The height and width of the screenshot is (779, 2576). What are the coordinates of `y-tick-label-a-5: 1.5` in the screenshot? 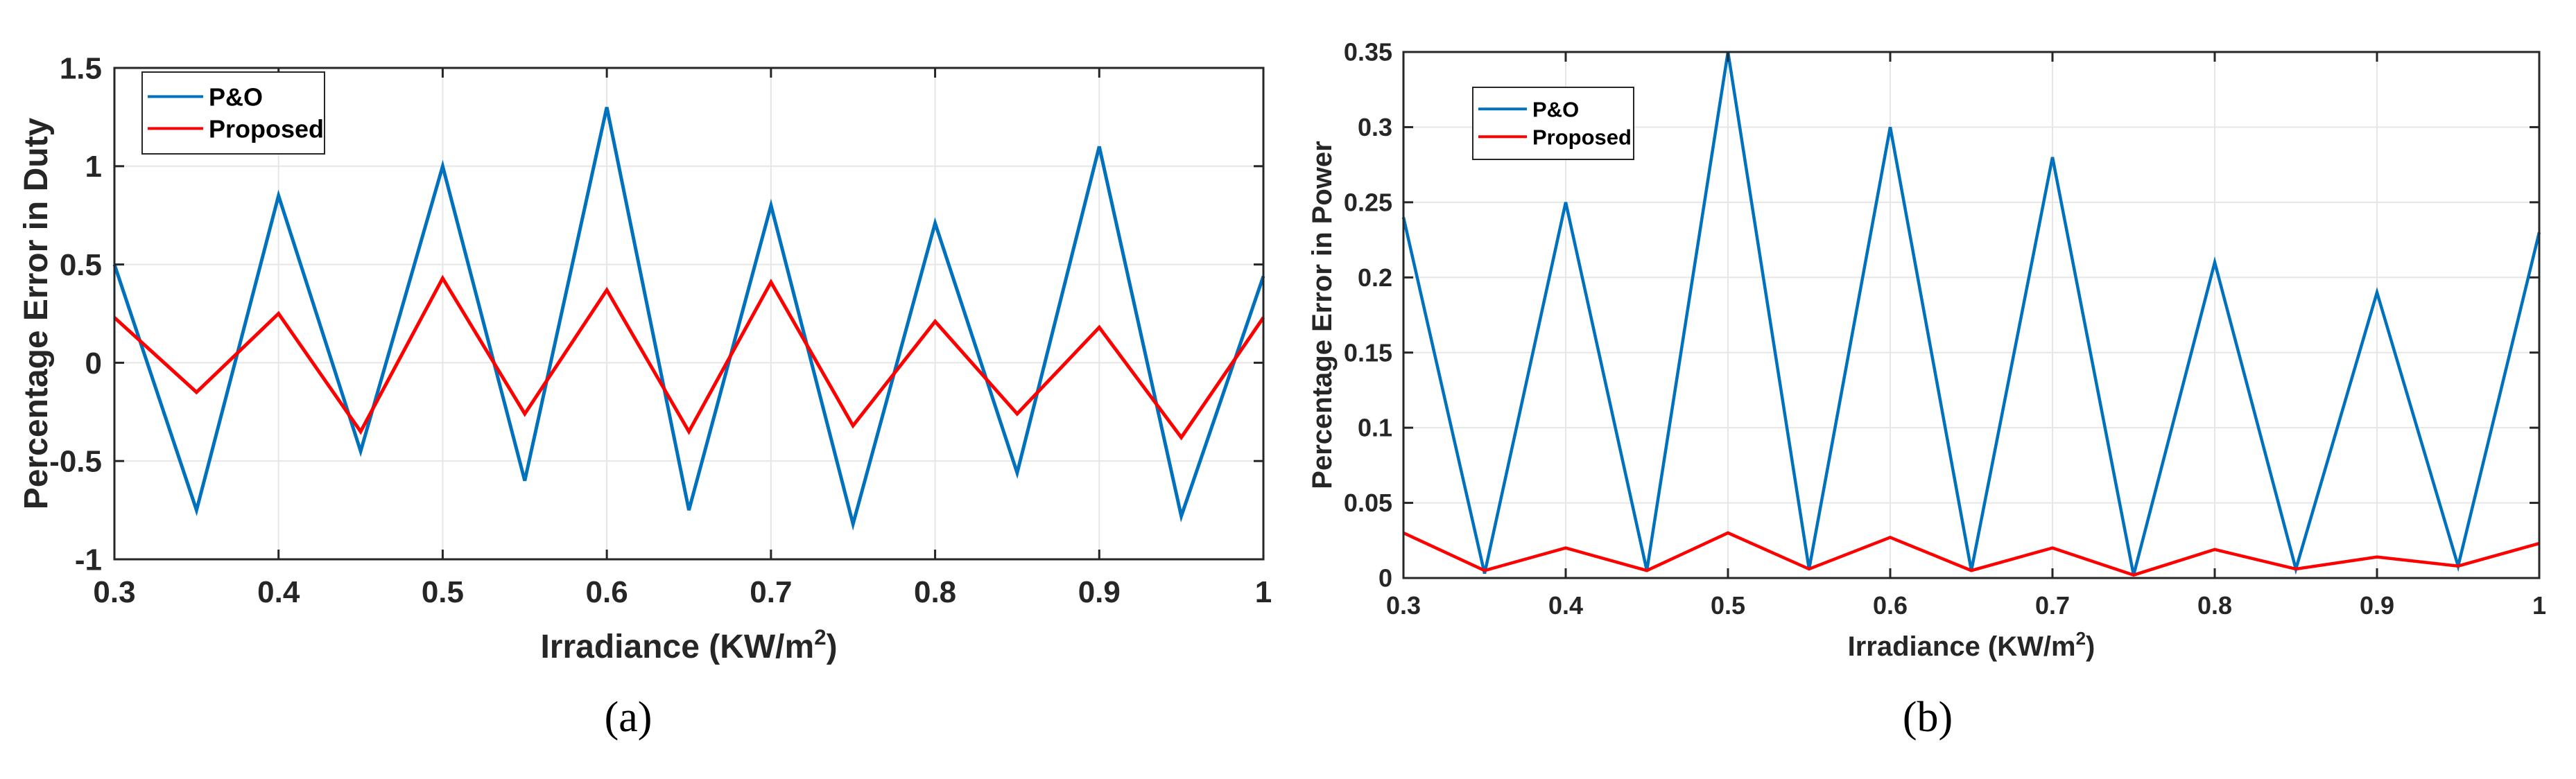 It's located at (81, 68).